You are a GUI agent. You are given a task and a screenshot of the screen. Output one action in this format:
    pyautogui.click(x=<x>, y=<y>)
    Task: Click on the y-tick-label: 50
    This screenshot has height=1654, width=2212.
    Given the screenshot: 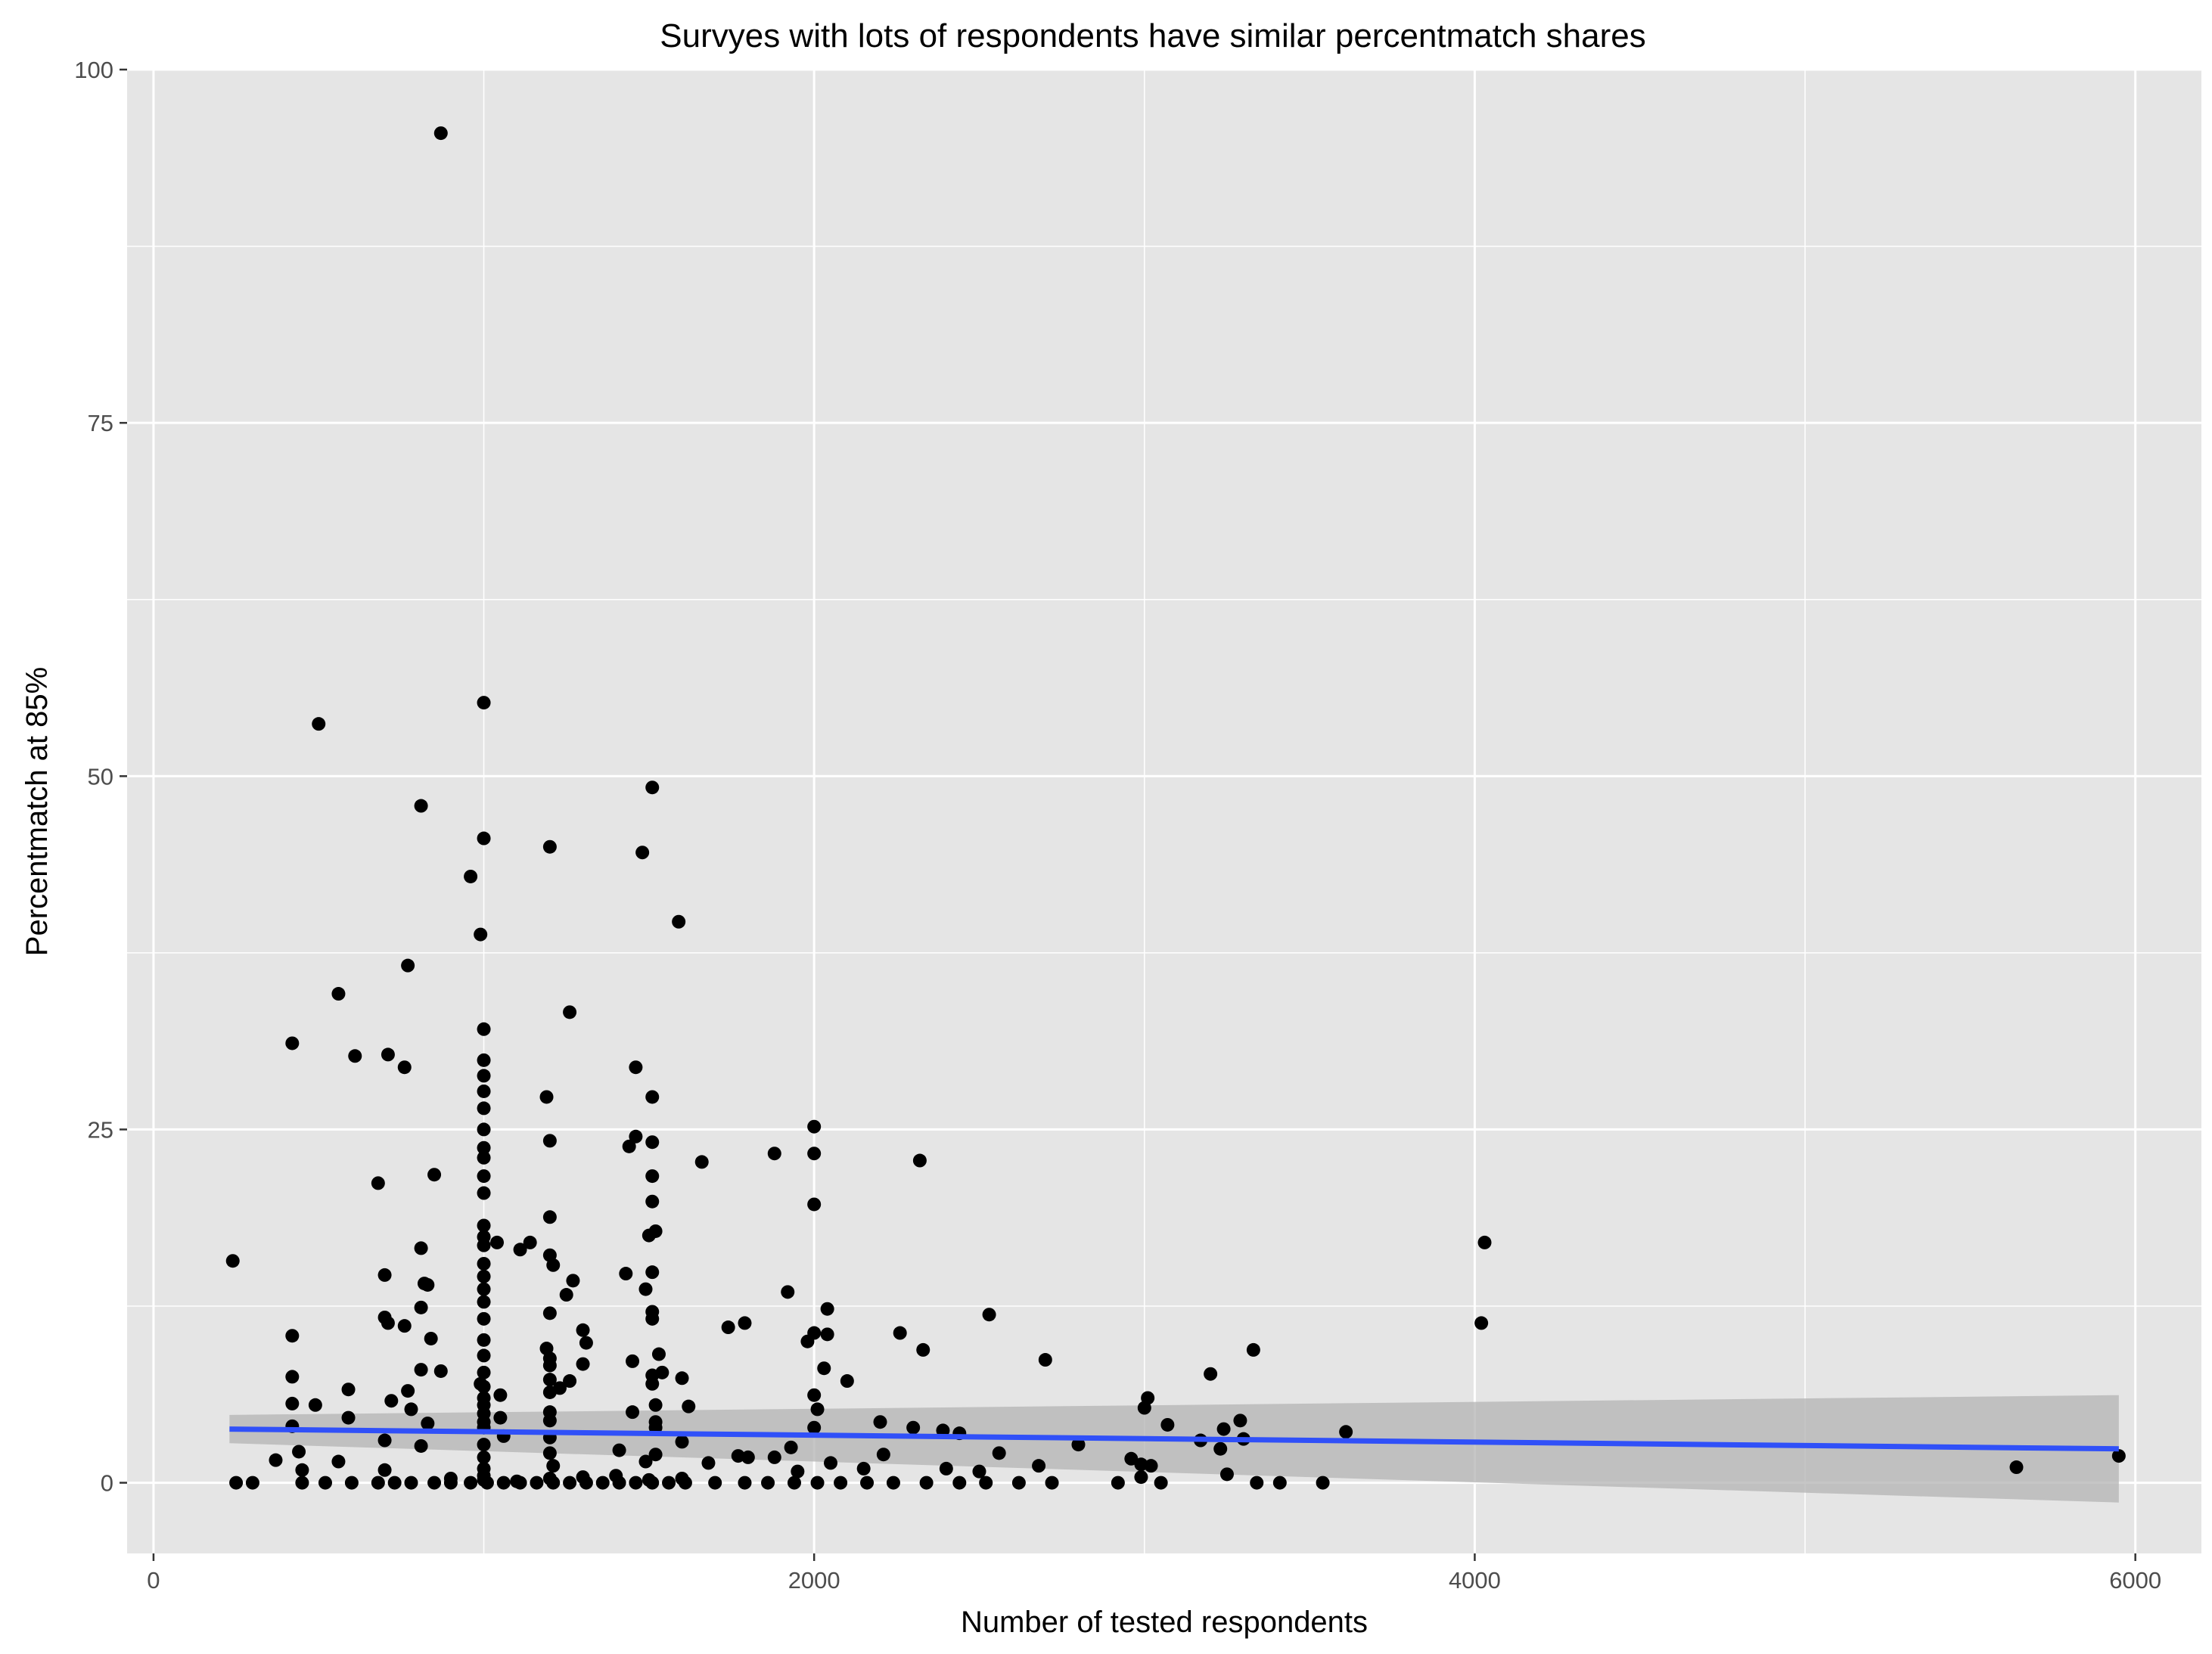 What is the action you would take?
    pyautogui.click(x=100, y=776)
    